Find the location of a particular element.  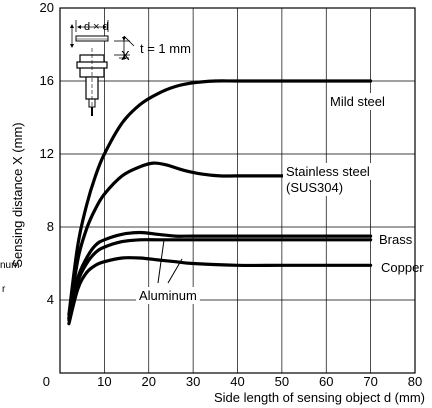

series-label-4: Aluminum is located at coordinates (168, 295).